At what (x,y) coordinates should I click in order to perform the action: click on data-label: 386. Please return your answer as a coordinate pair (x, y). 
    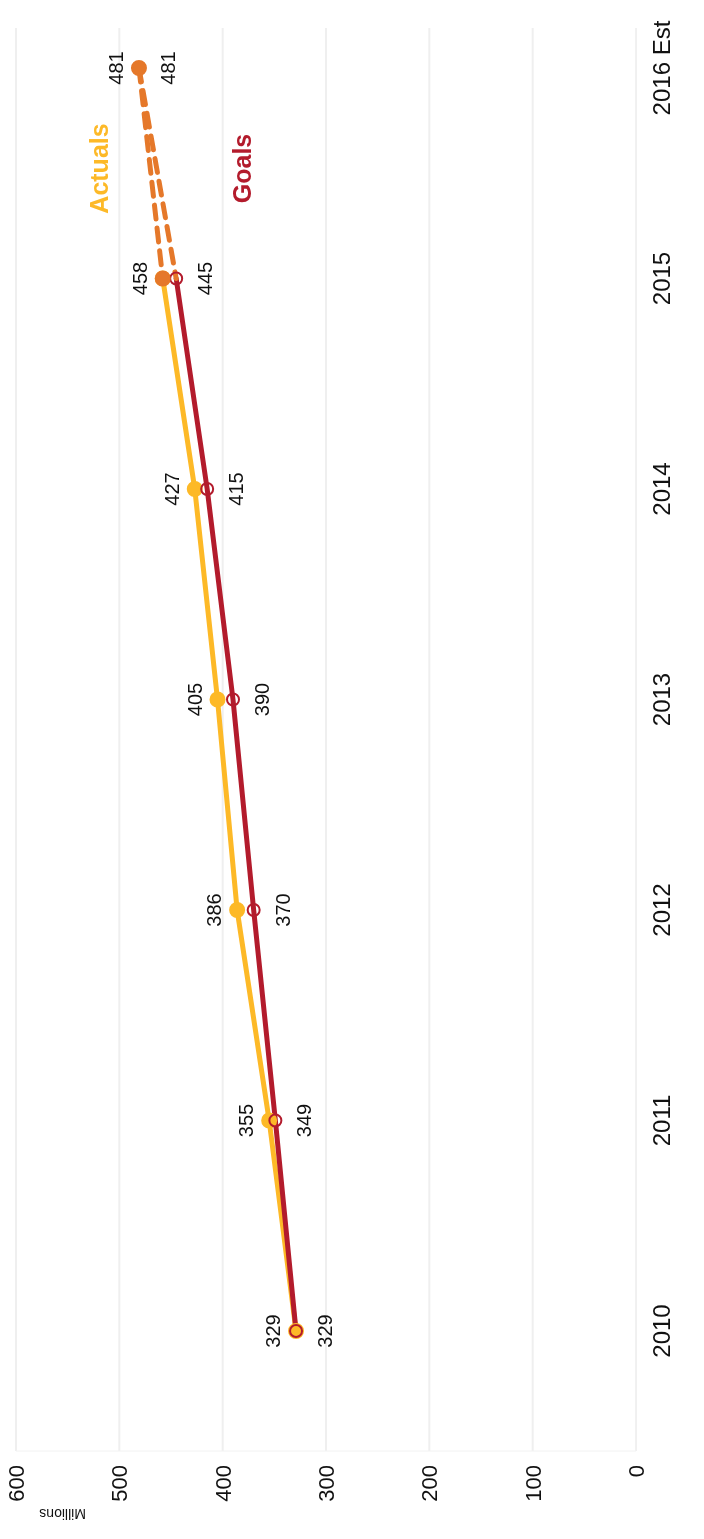
    Looking at the image, I should click on (214, 910).